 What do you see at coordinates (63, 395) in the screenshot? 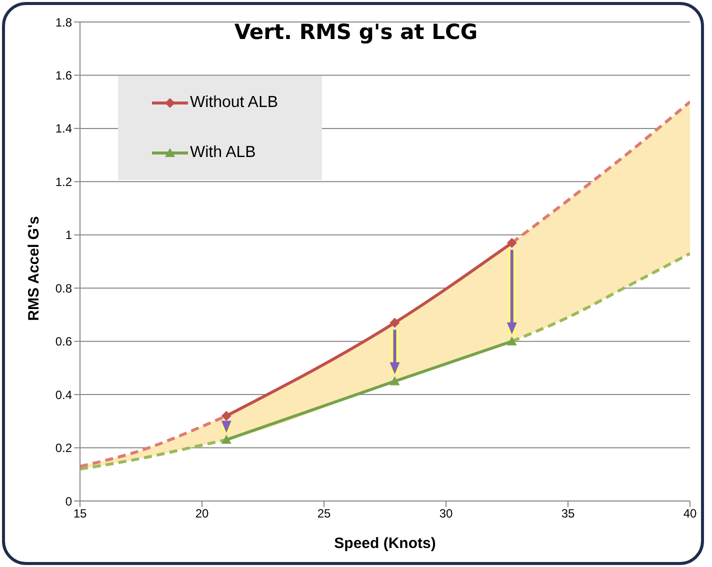
I see `y-tick-label: 0.4` at bounding box center [63, 395].